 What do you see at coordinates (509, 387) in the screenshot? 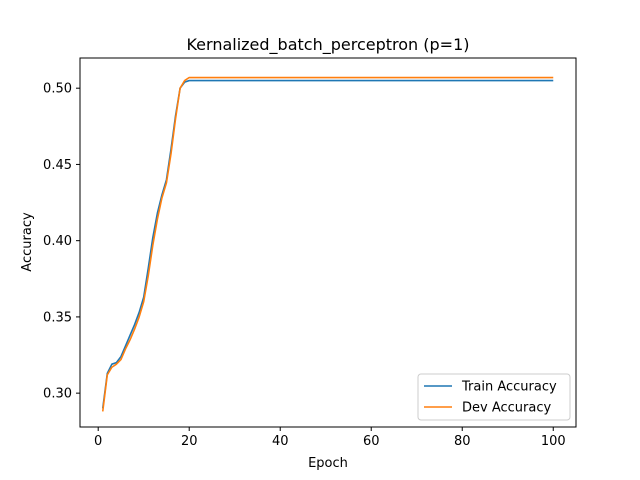
I see `legend-label-train-accuracy: Train Accuracy` at bounding box center [509, 387].